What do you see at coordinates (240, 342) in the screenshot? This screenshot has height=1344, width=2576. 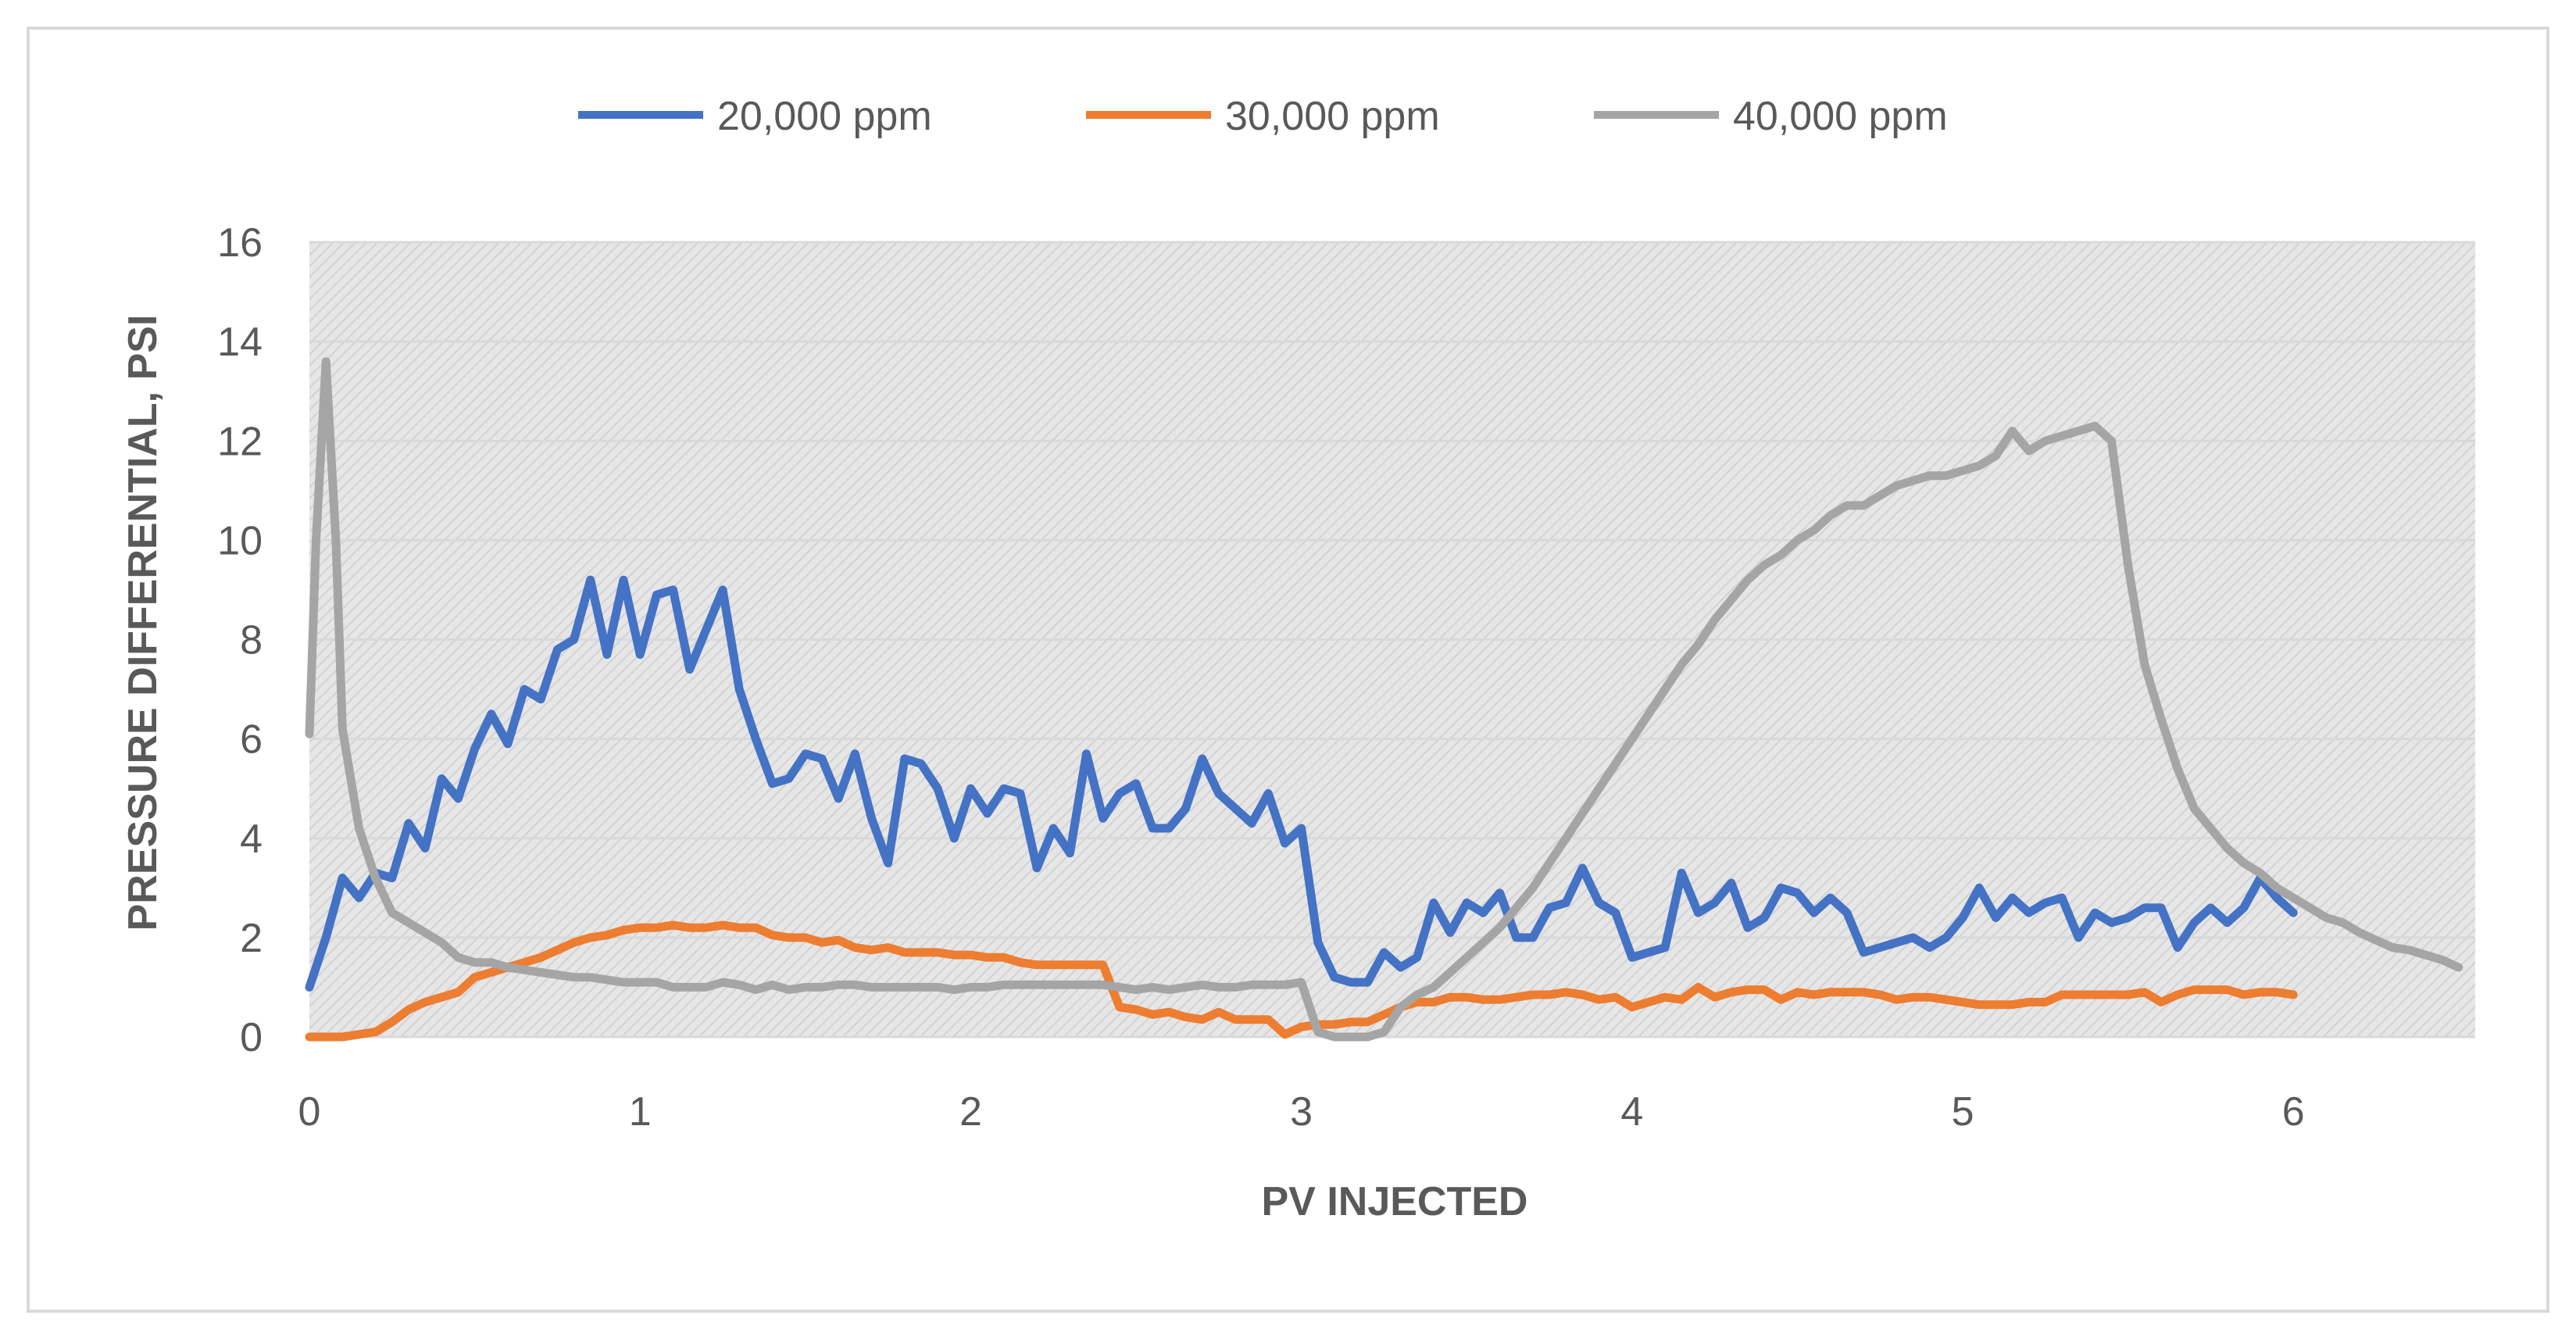 I see `y-tick-label: 14` at bounding box center [240, 342].